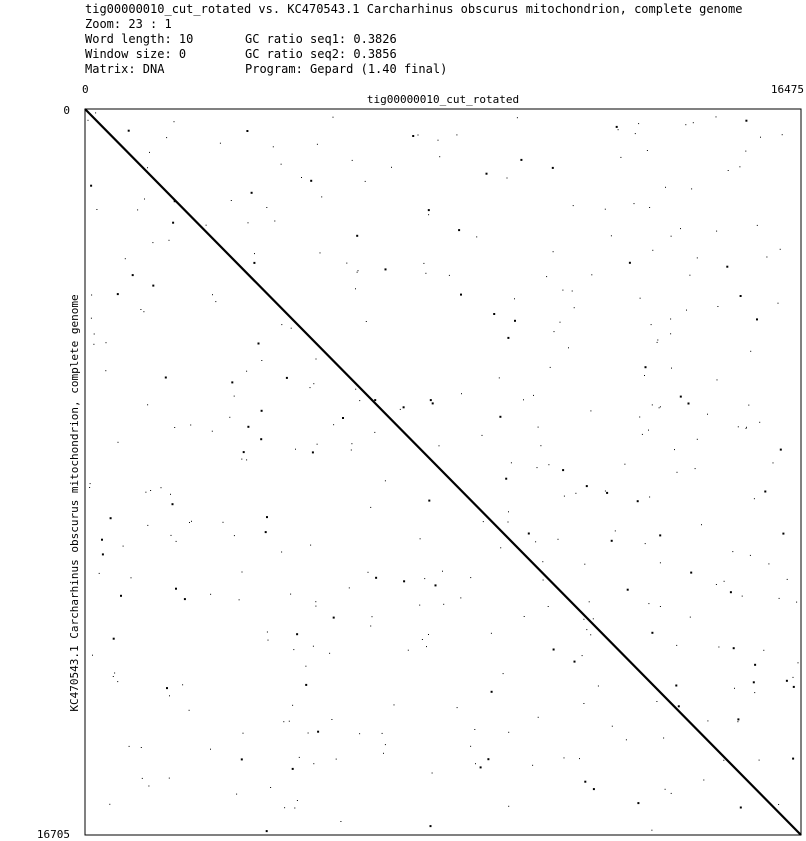 The width and height of the screenshot is (806, 841). What do you see at coordinates (53, 834) in the screenshot?
I see `y-tick-label-end: 16705` at bounding box center [53, 834].